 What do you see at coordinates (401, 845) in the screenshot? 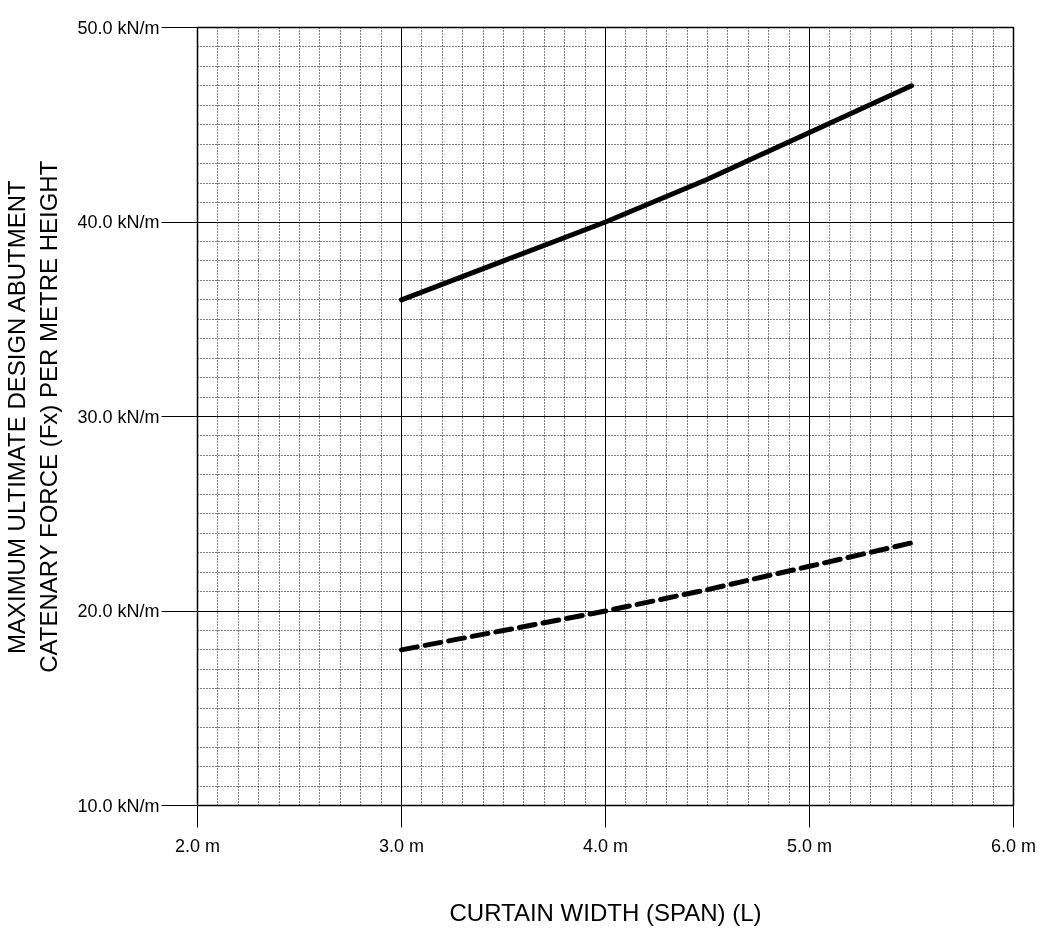
I see `x-tick-label: 3.0 m` at bounding box center [401, 845].